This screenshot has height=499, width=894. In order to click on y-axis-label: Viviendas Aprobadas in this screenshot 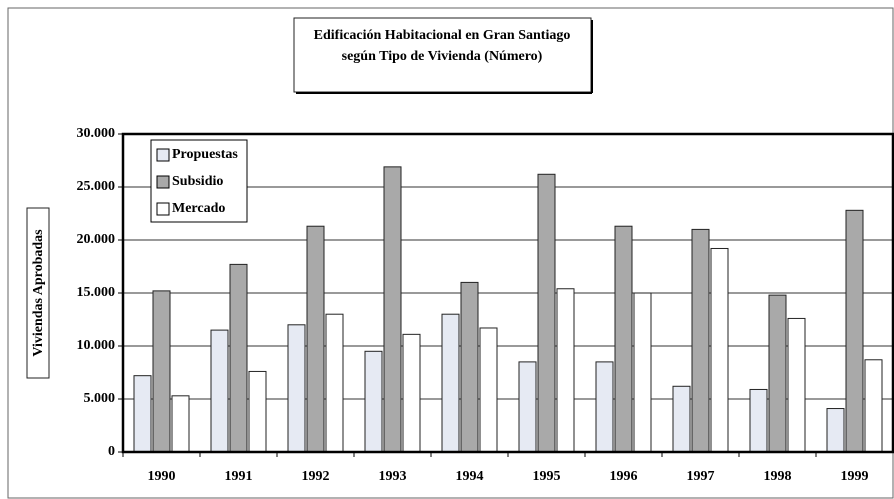, I will do `click(38, 293)`.